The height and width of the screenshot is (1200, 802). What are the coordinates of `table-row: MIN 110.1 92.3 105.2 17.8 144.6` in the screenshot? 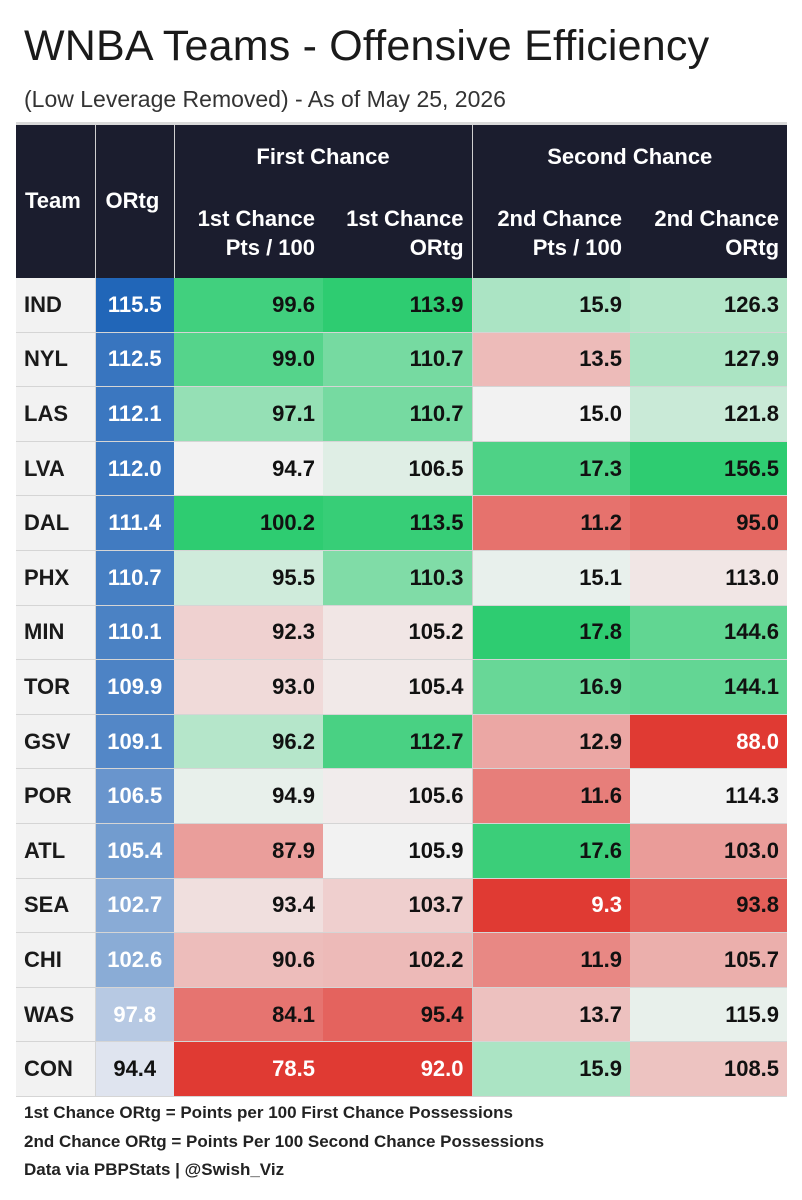 It's located at (402, 633).